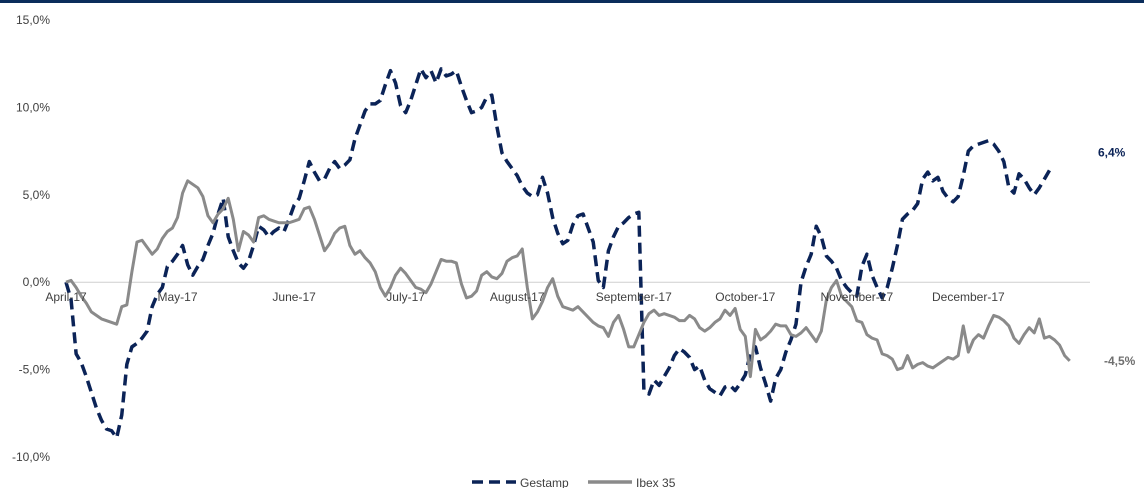 Image resolution: width=1144 pixels, height=488 pixels. What do you see at coordinates (35, 370) in the screenshot?
I see `y-tick-label: -5,0%` at bounding box center [35, 370].